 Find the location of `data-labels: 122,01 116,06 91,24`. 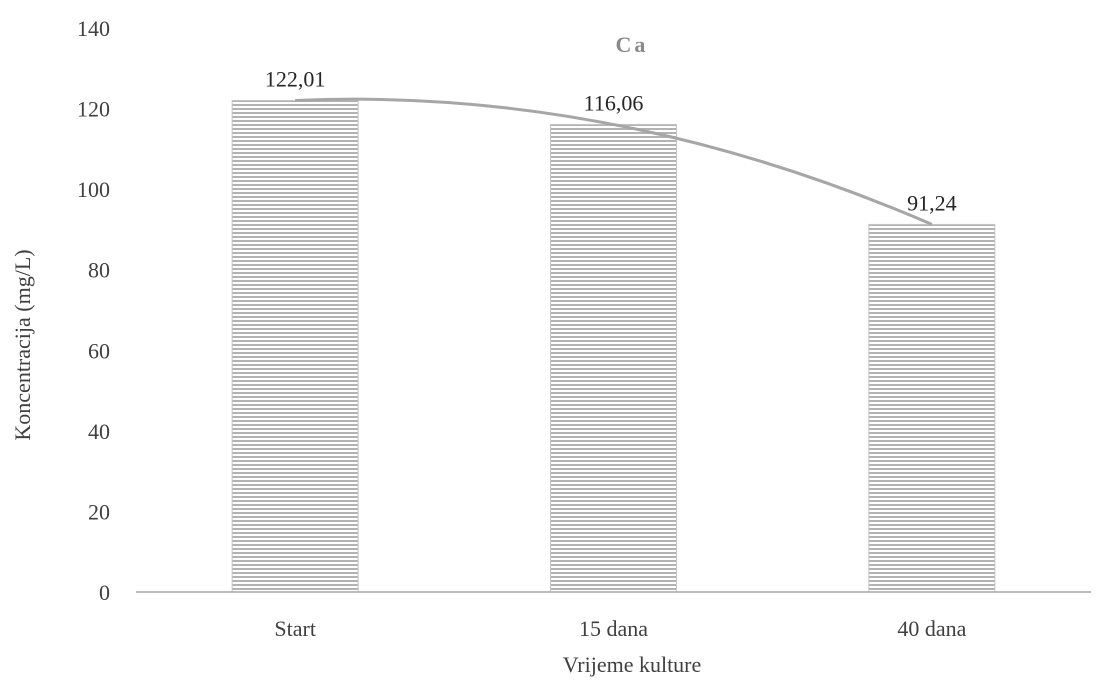

data-labels: 122,01 116,06 91,24 is located at coordinates (611, 140).